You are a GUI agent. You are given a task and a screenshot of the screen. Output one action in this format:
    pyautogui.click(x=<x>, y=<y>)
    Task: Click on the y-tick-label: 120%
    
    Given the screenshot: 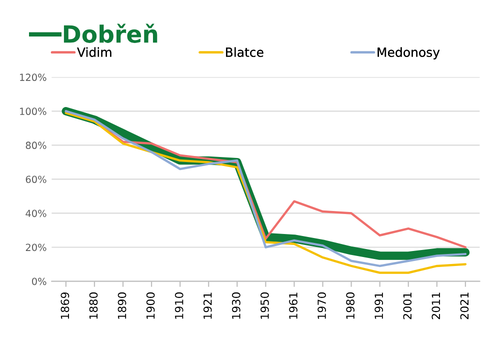 What is the action you would take?
    pyautogui.click(x=33, y=78)
    